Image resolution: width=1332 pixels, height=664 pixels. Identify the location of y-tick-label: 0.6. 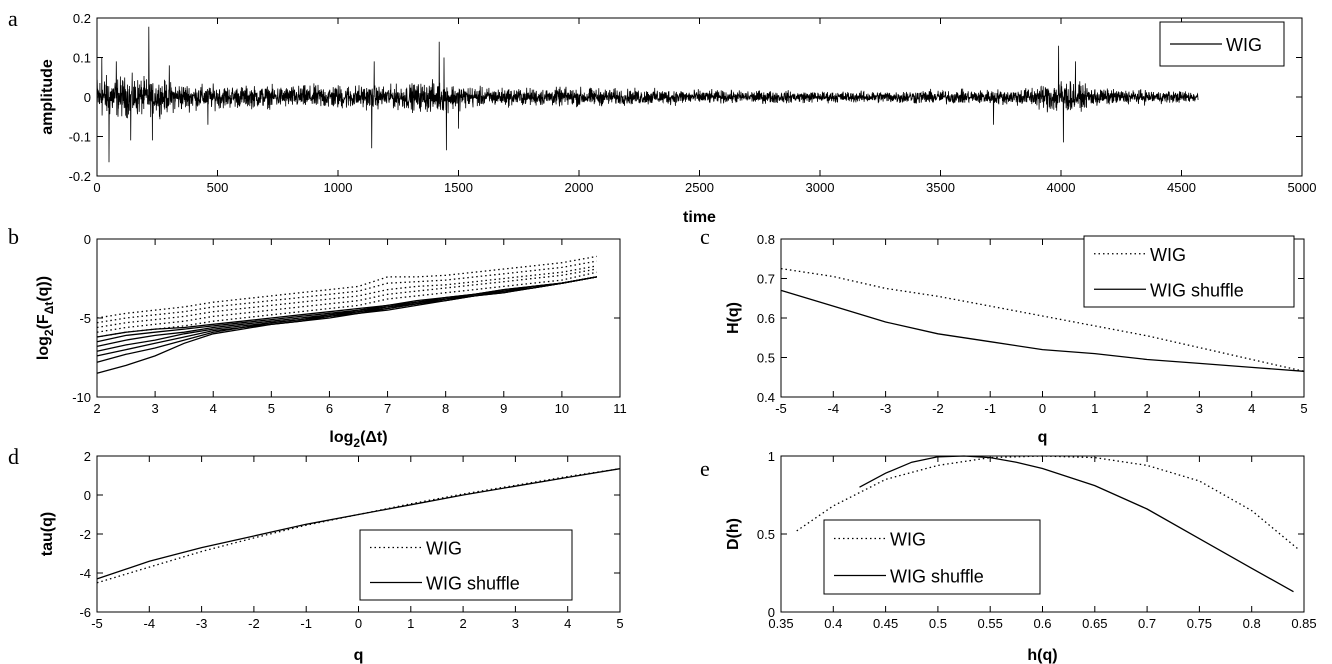
(766, 318).